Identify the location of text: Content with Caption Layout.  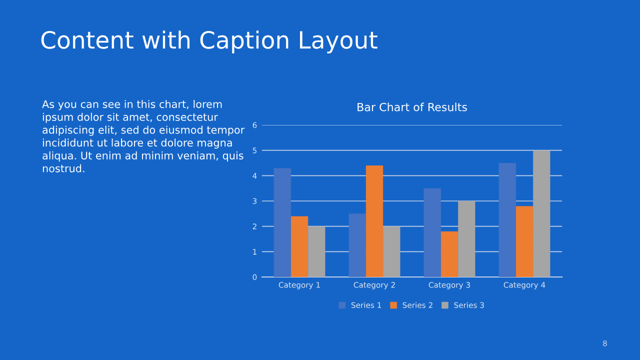
(209, 42).